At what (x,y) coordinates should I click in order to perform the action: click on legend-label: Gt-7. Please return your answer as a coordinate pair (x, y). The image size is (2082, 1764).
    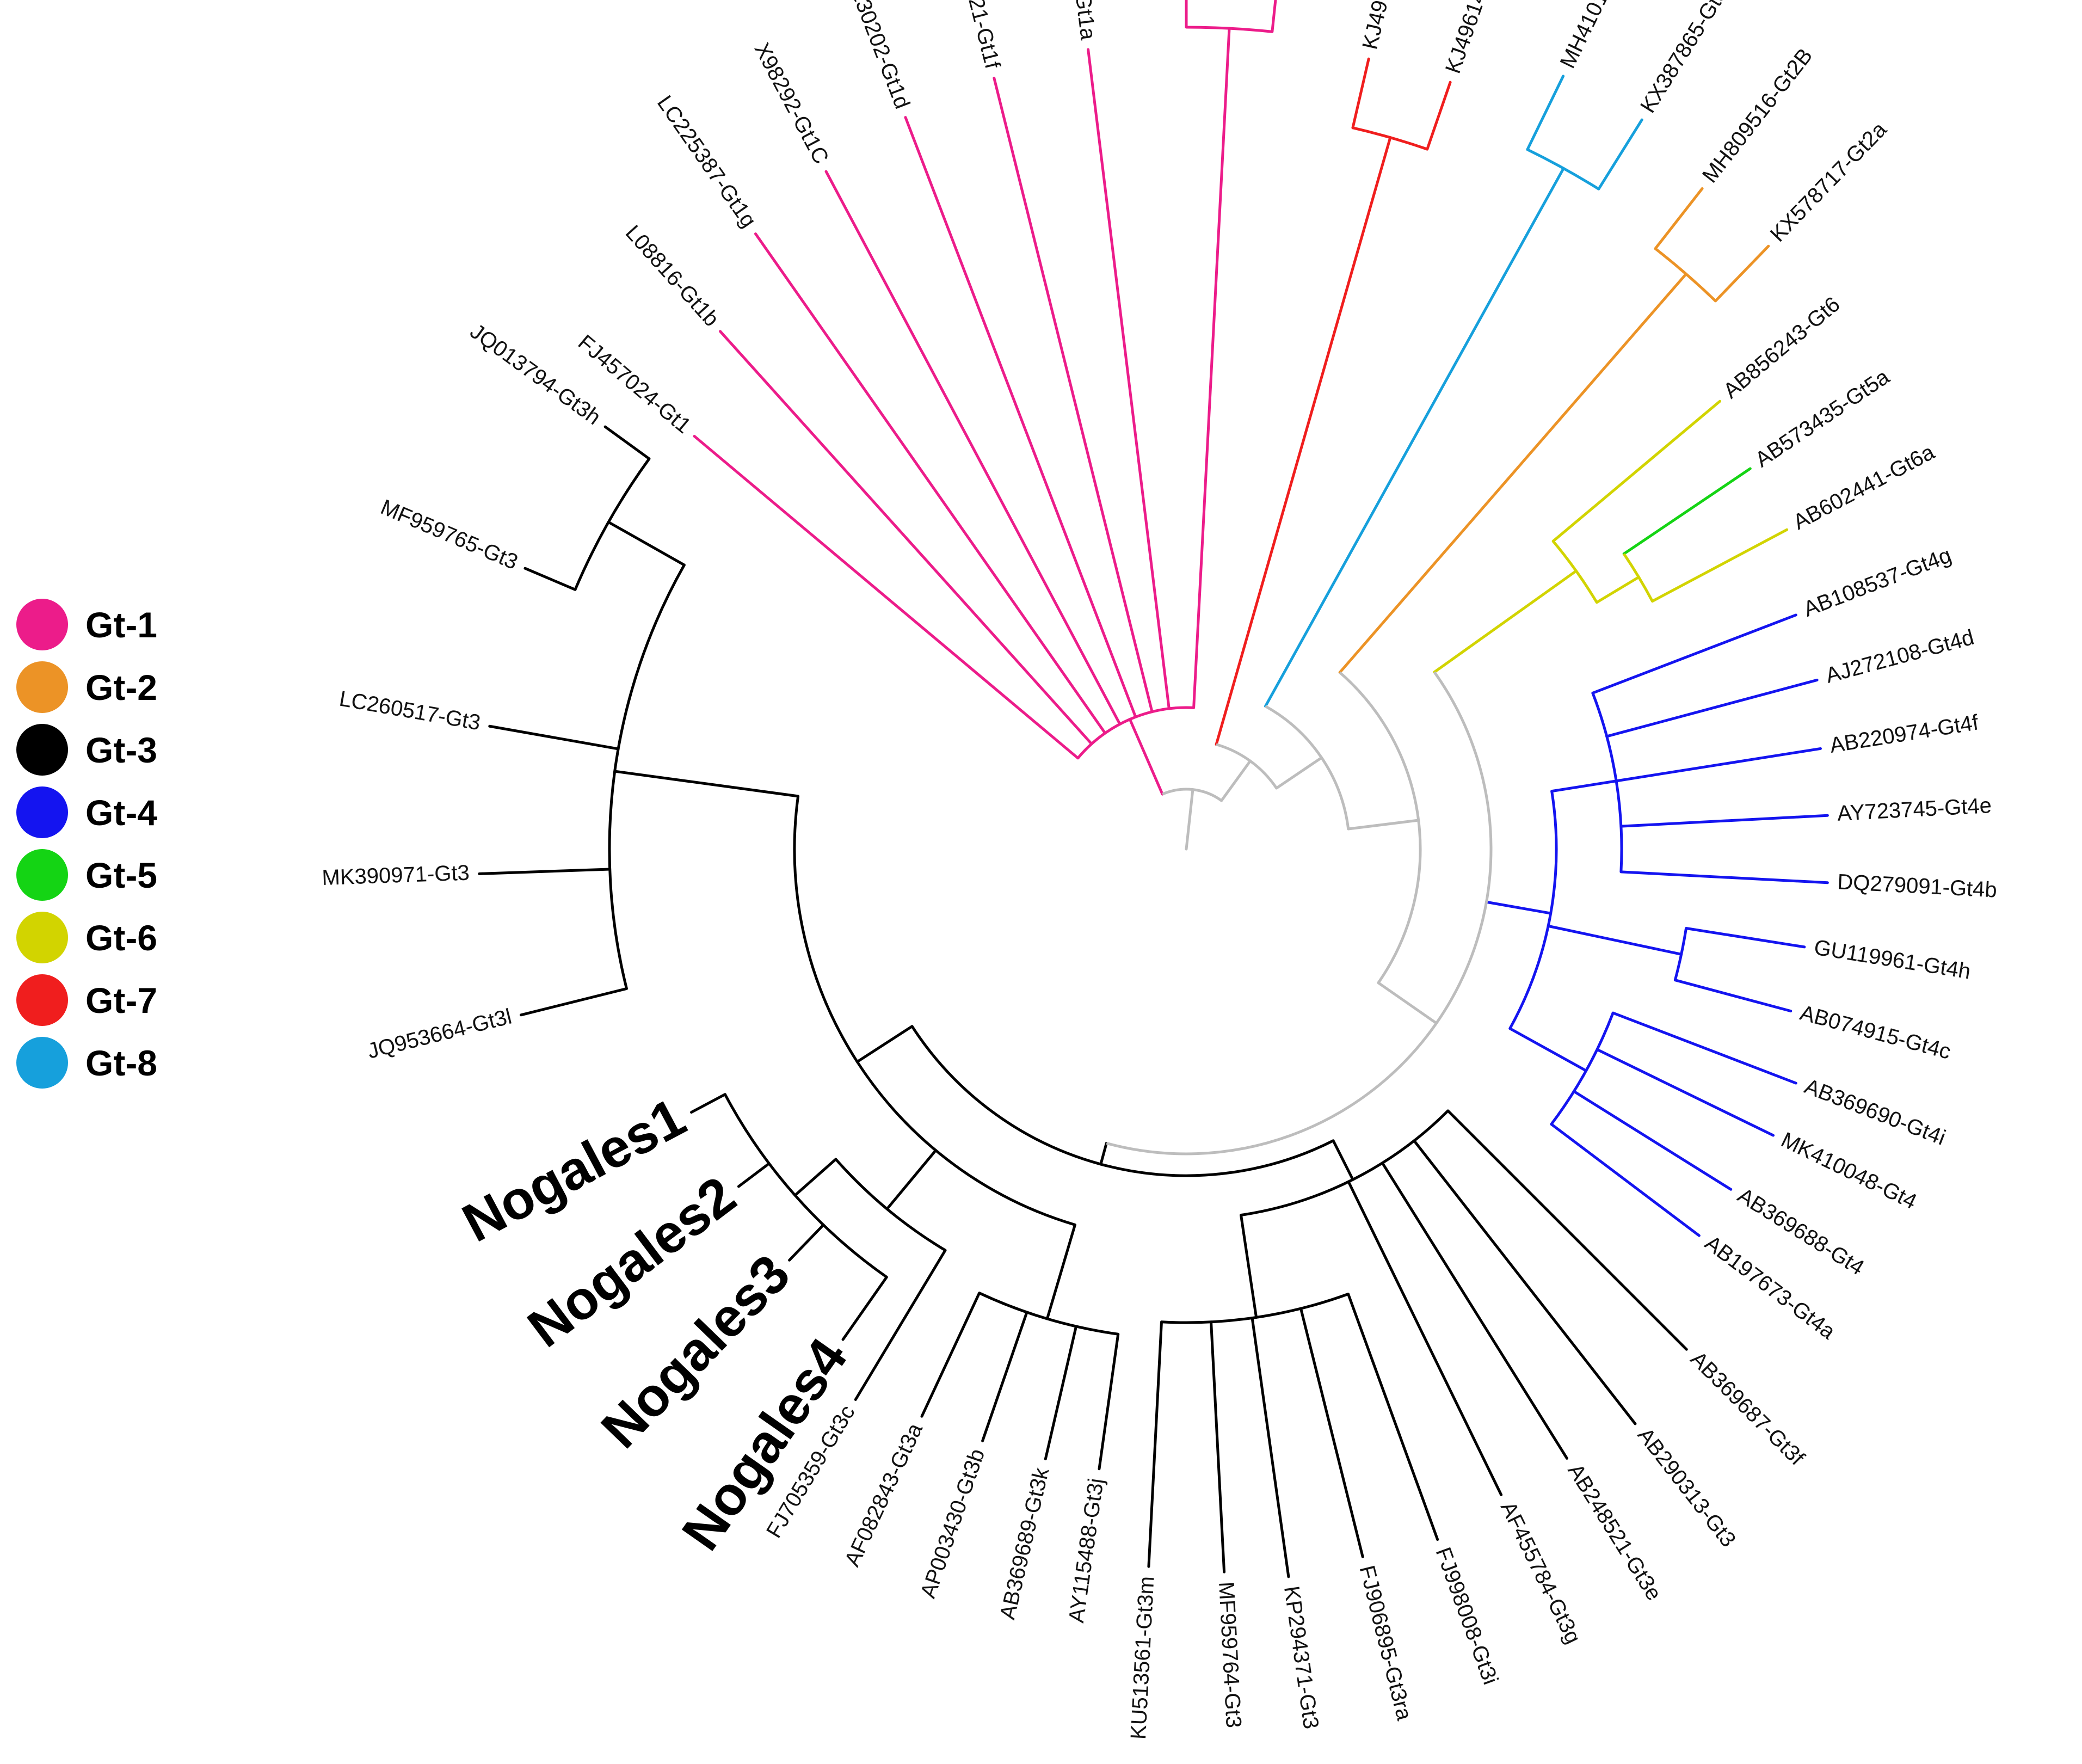
    Looking at the image, I should click on (121, 1000).